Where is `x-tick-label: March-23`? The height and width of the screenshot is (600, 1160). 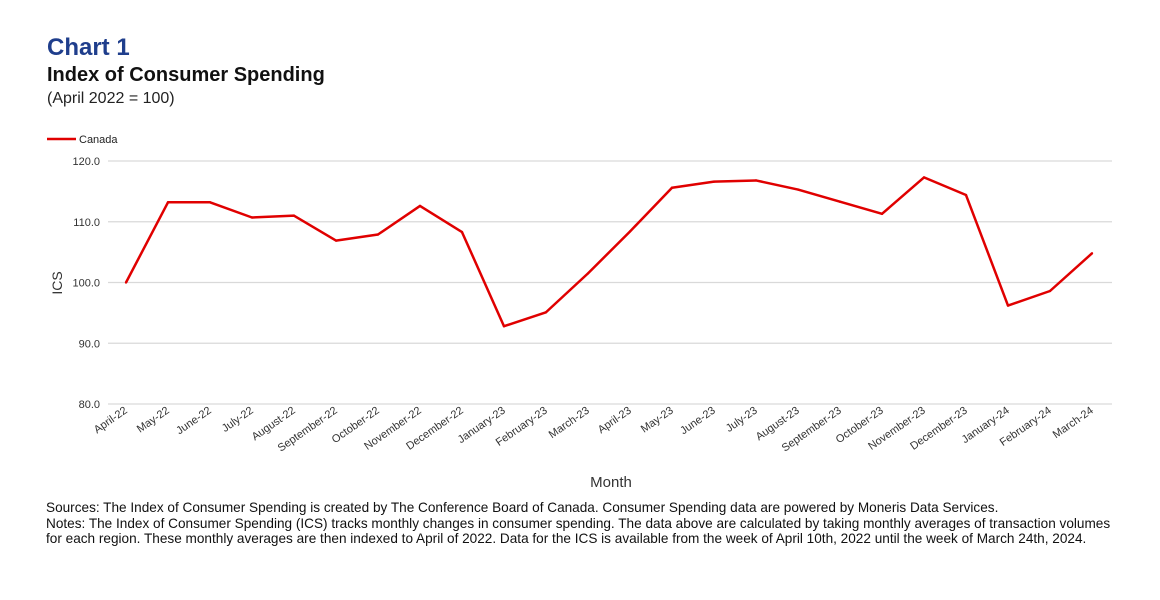
x-tick-label: March-23 is located at coordinates (569, 423).